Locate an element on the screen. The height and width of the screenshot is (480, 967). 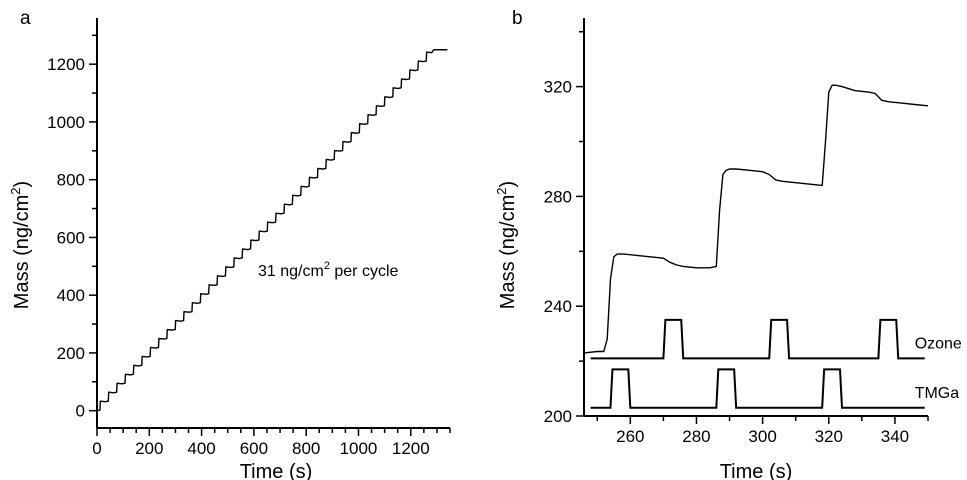
panel-a-label: a is located at coordinates (25, 18).